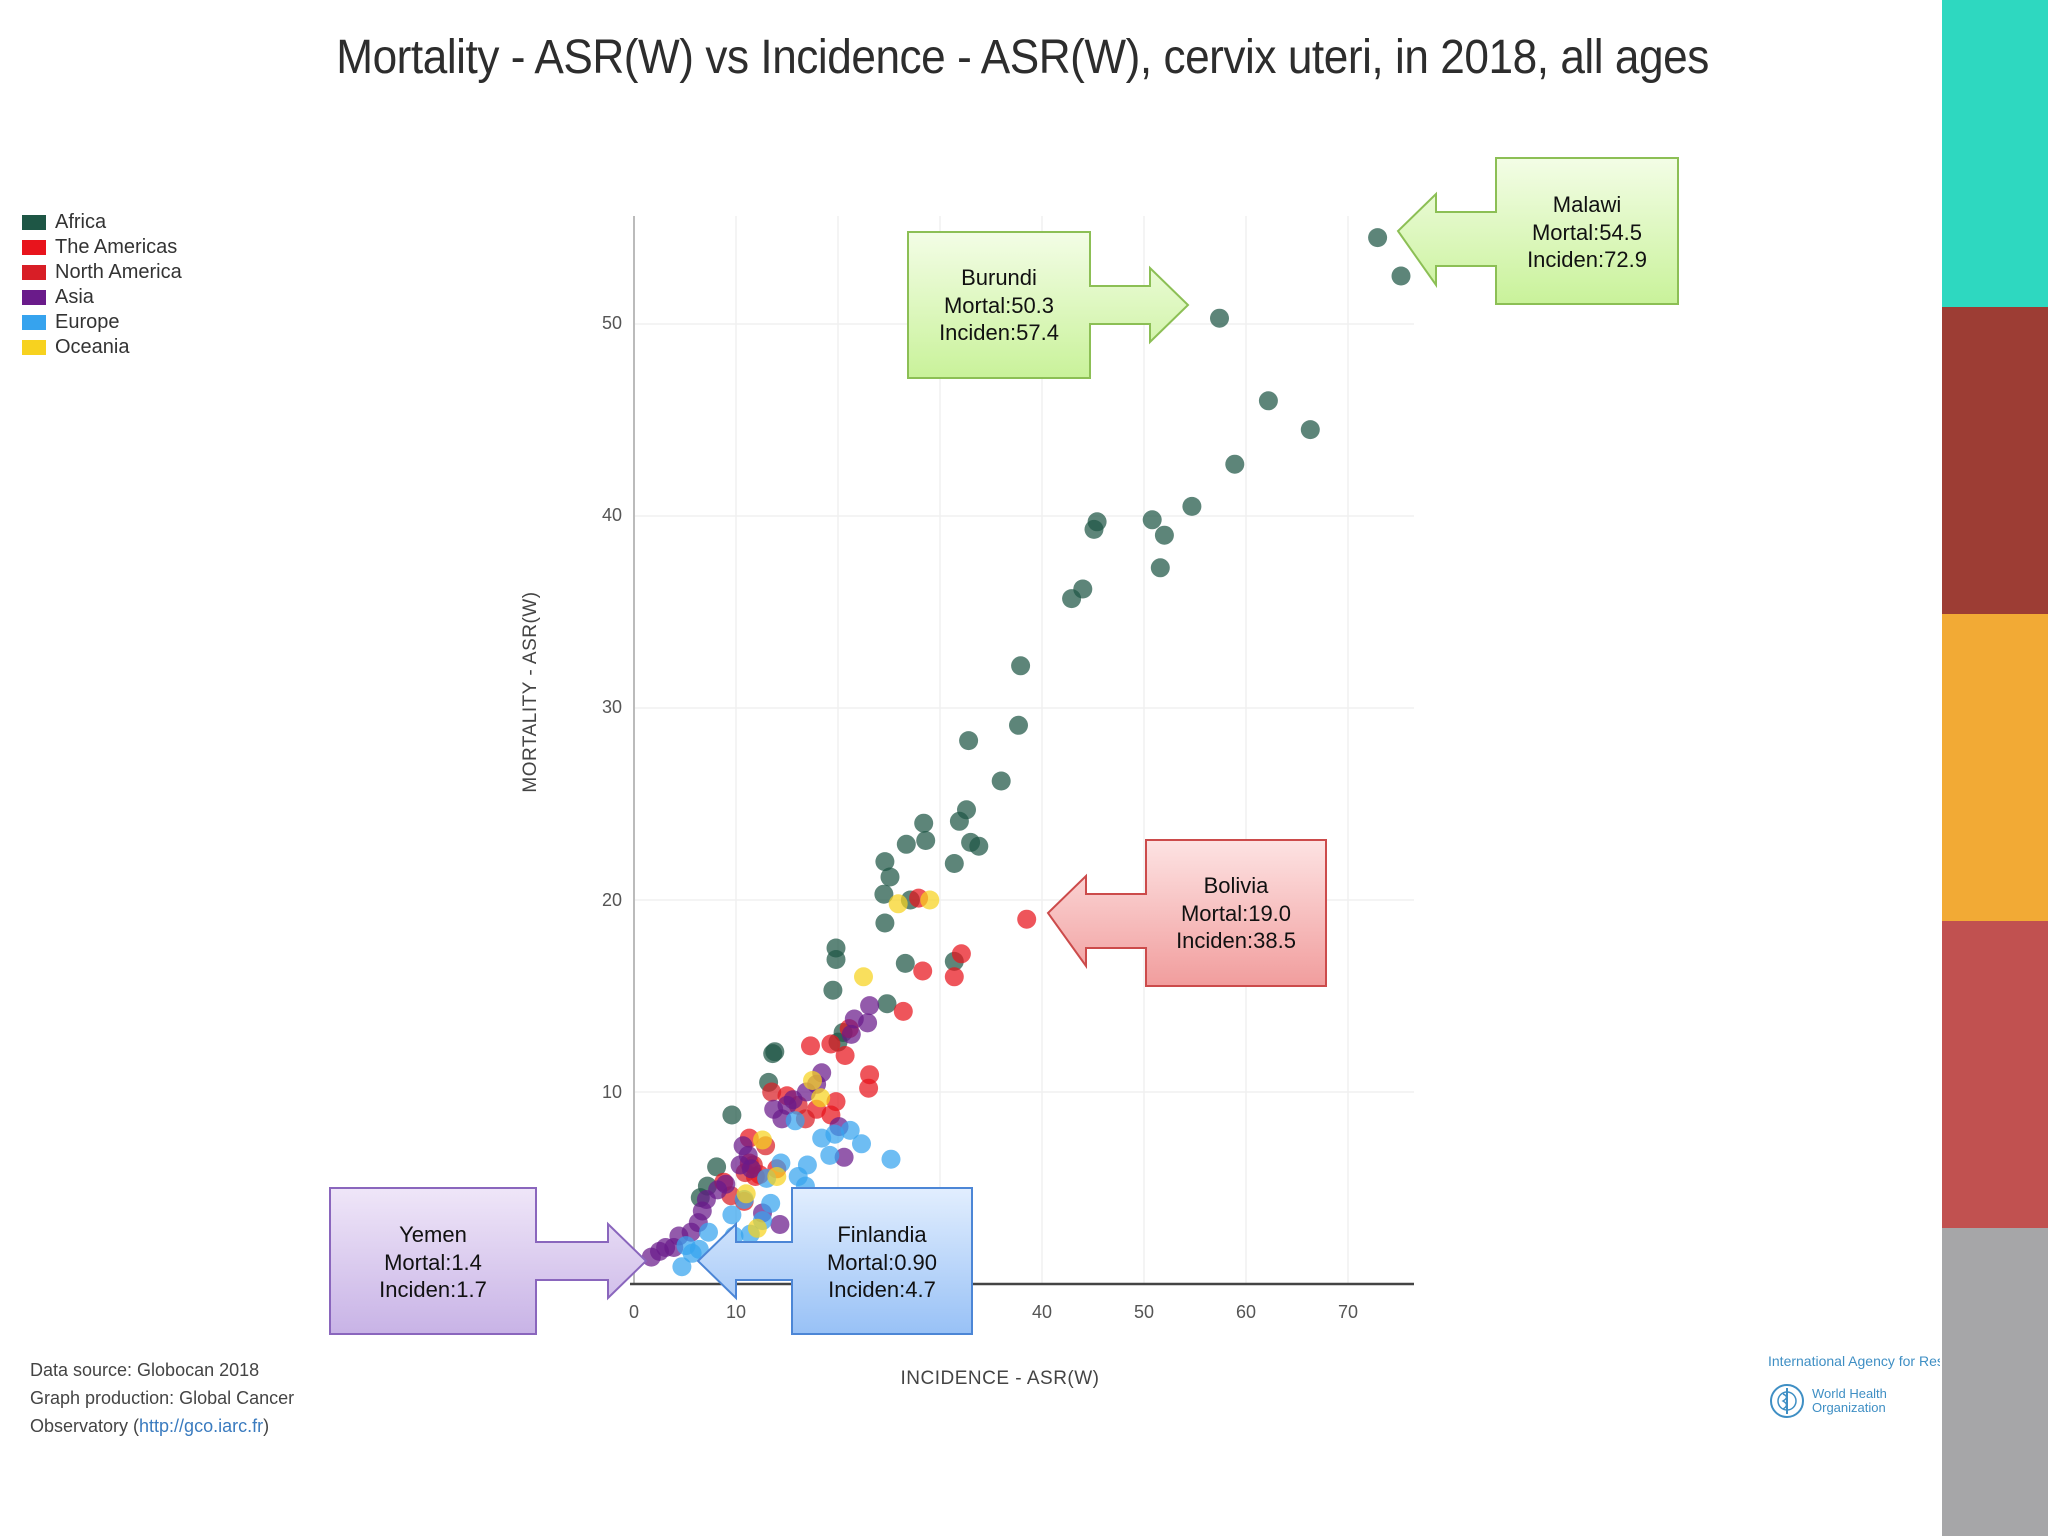 This screenshot has width=2048, height=1536. Describe the element at coordinates (1000, 1378) in the screenshot. I see `x-axis-label: INCIDENCE - ASR(W)` at that location.